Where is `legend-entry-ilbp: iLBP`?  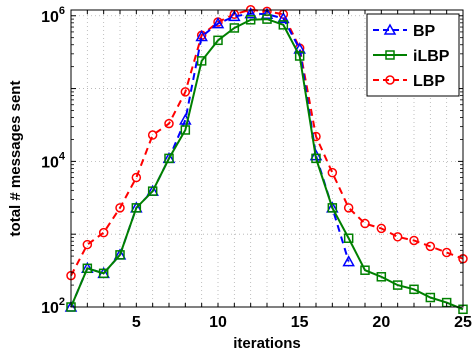 legend-entry-ilbp: iLBP is located at coordinates (411, 56).